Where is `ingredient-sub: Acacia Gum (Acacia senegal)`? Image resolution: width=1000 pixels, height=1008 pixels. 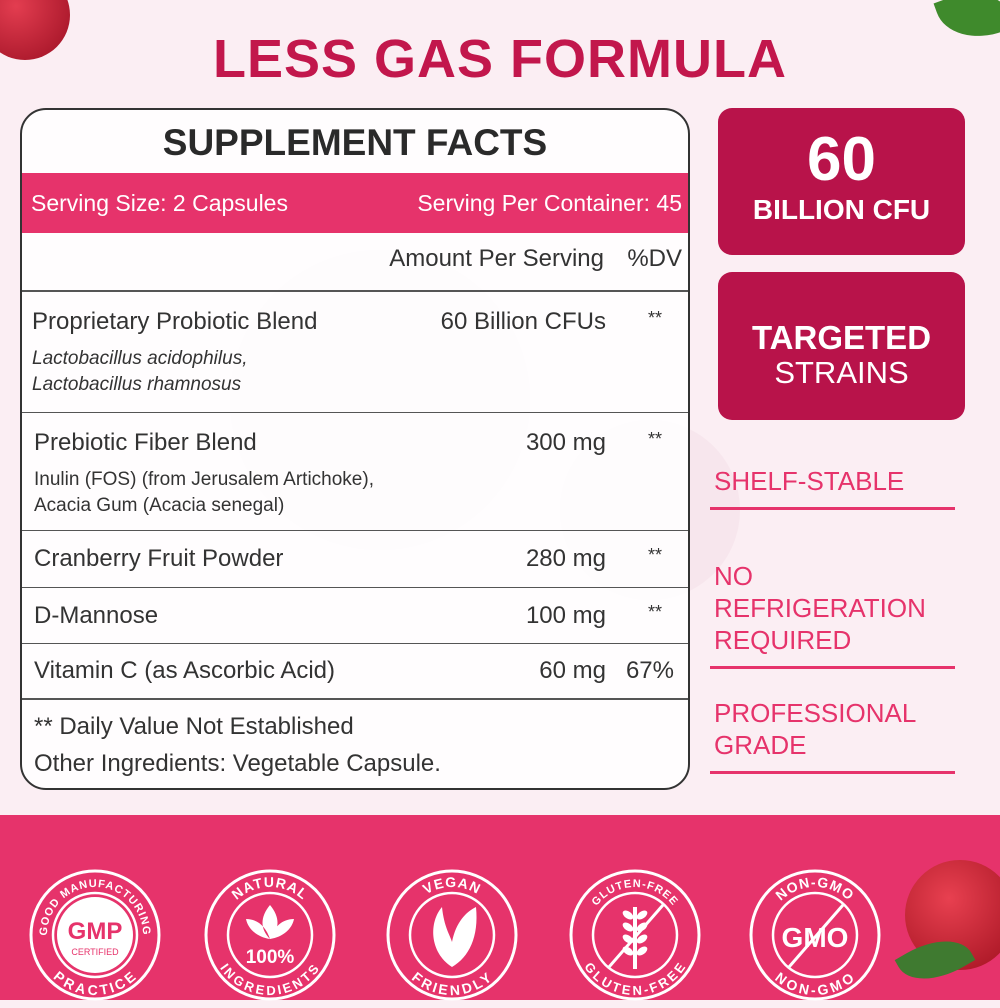
ingredient-sub: Acacia Gum (Acacia senegal) is located at coordinates (159, 505).